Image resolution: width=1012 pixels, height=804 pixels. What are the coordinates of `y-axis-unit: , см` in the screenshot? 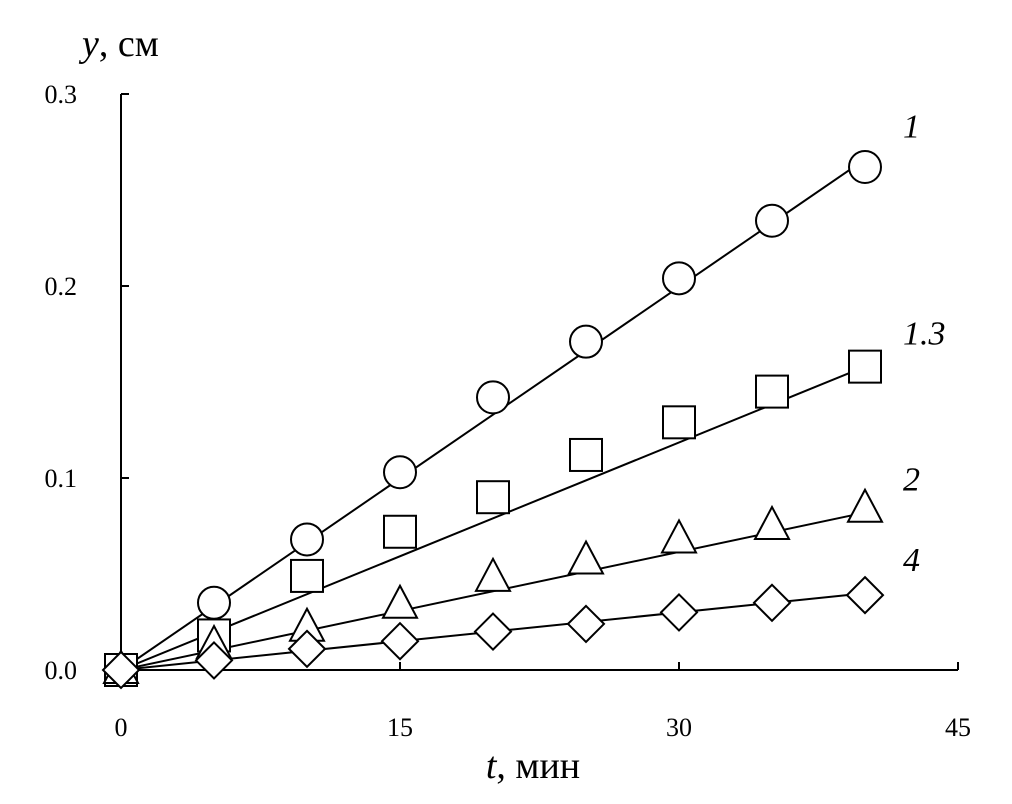 It's located at (129, 44).